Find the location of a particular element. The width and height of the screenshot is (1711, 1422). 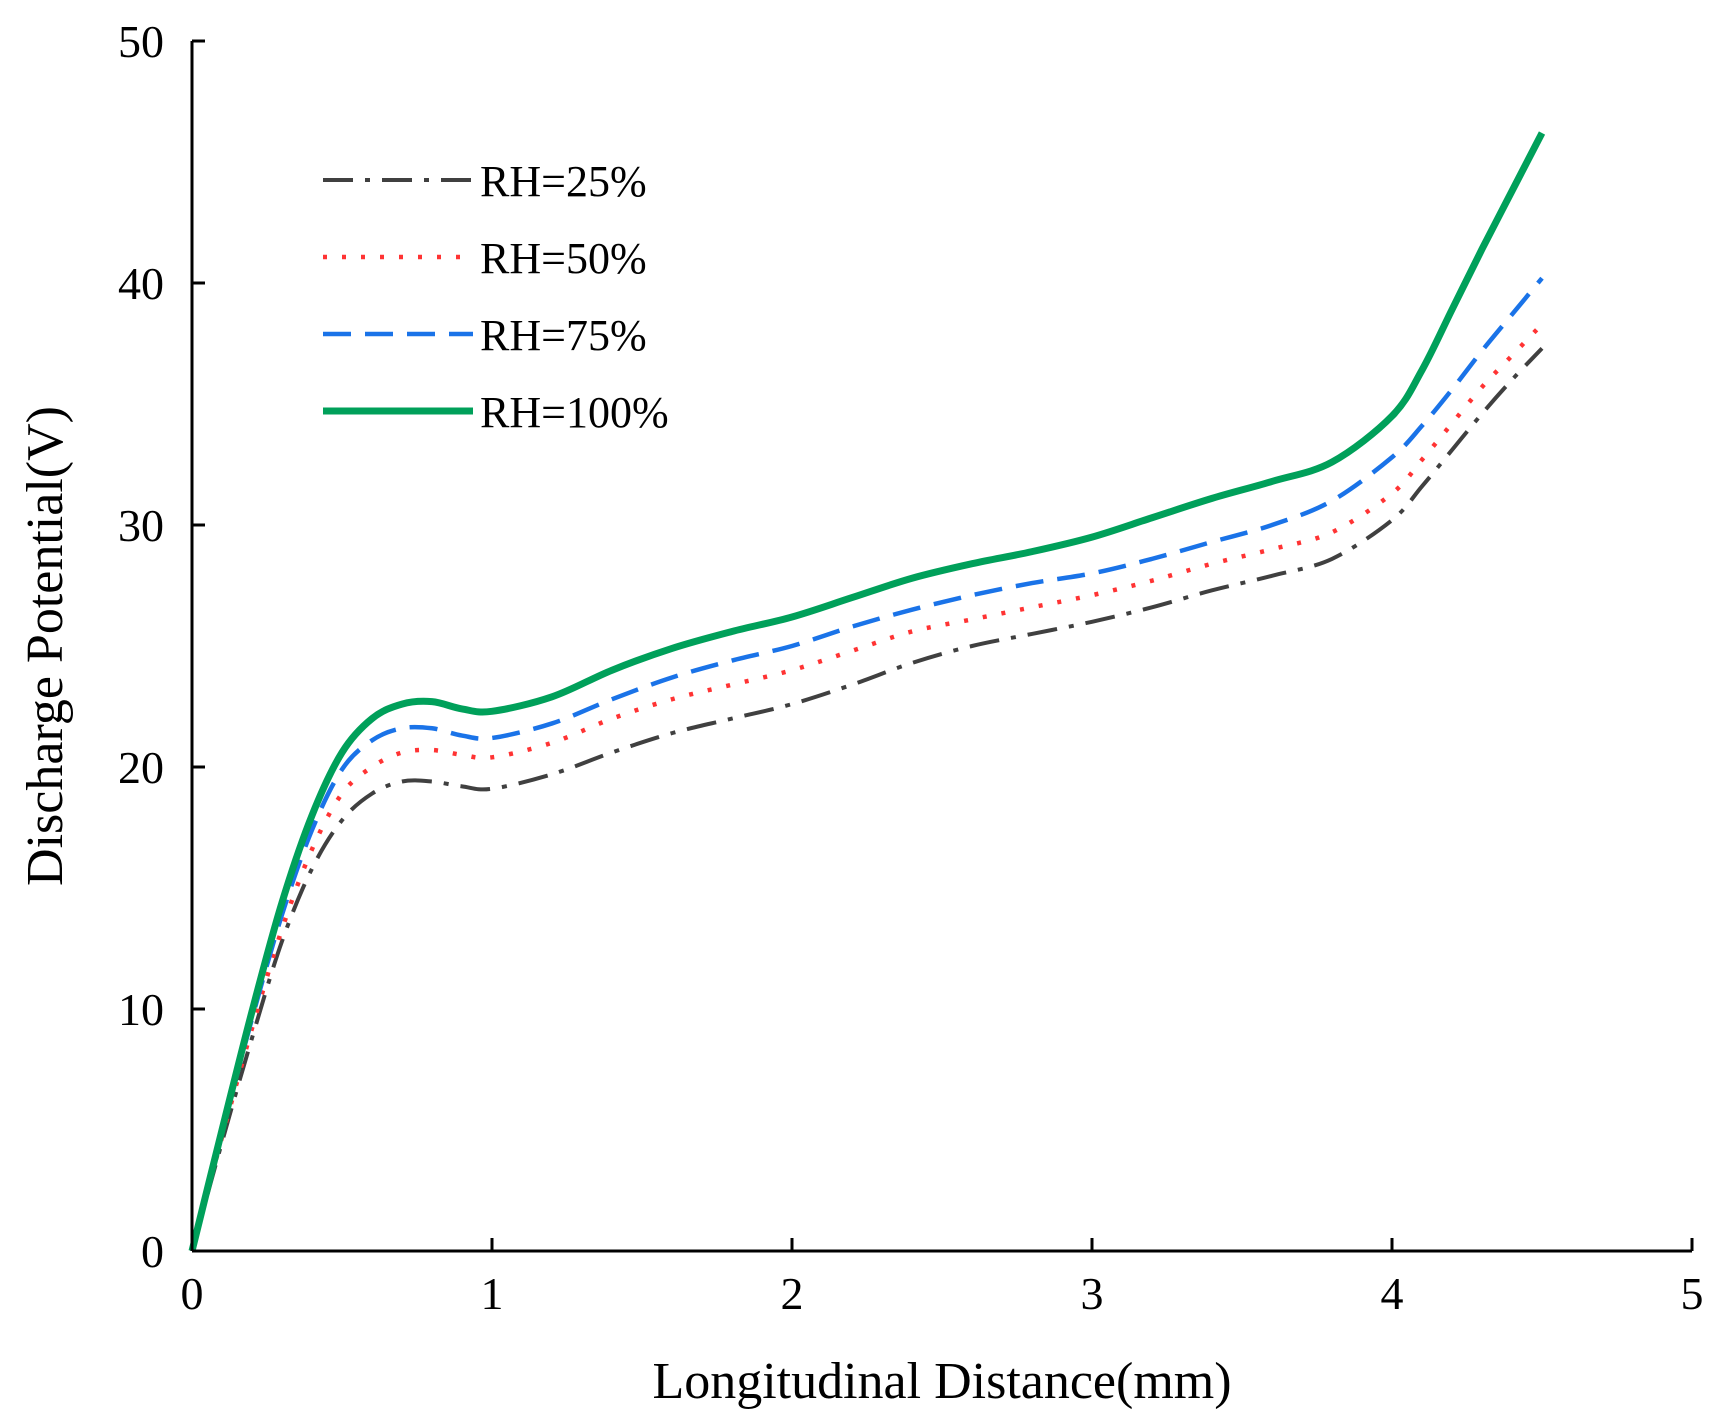

y-axis-title: Discharge Potential(V) is located at coordinates (45, 646).